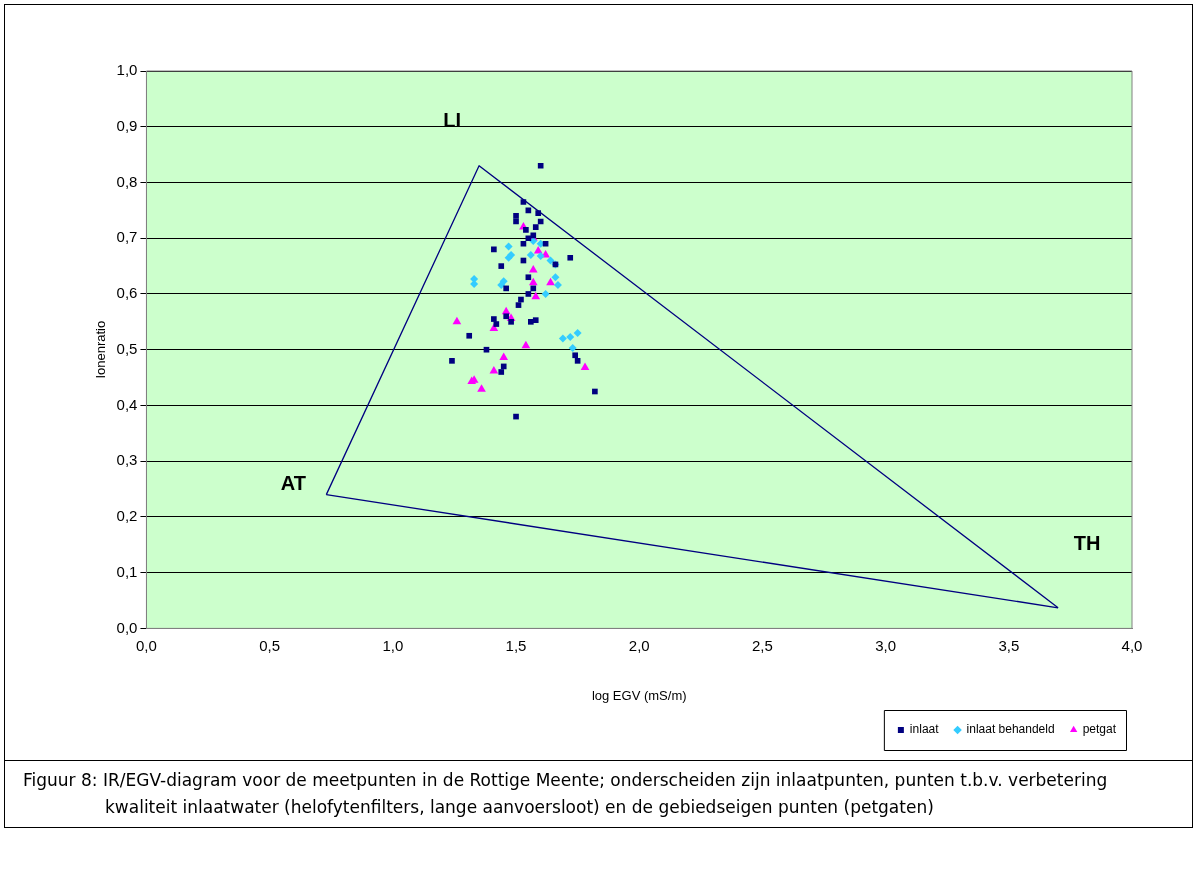  Describe the element at coordinates (598, 793) in the screenshot. I see `text: Figuur 8: IR/EGV-diagram voor de meetpunten in de Rottige Meente; onderscheiden zijn inlaatpunten, punten t.b.v. verbetering kwaliteit inlaatwater (helofytenfilters, lange aanvoersloot) en de gebiedseigen punten (petgaten)` at that location.